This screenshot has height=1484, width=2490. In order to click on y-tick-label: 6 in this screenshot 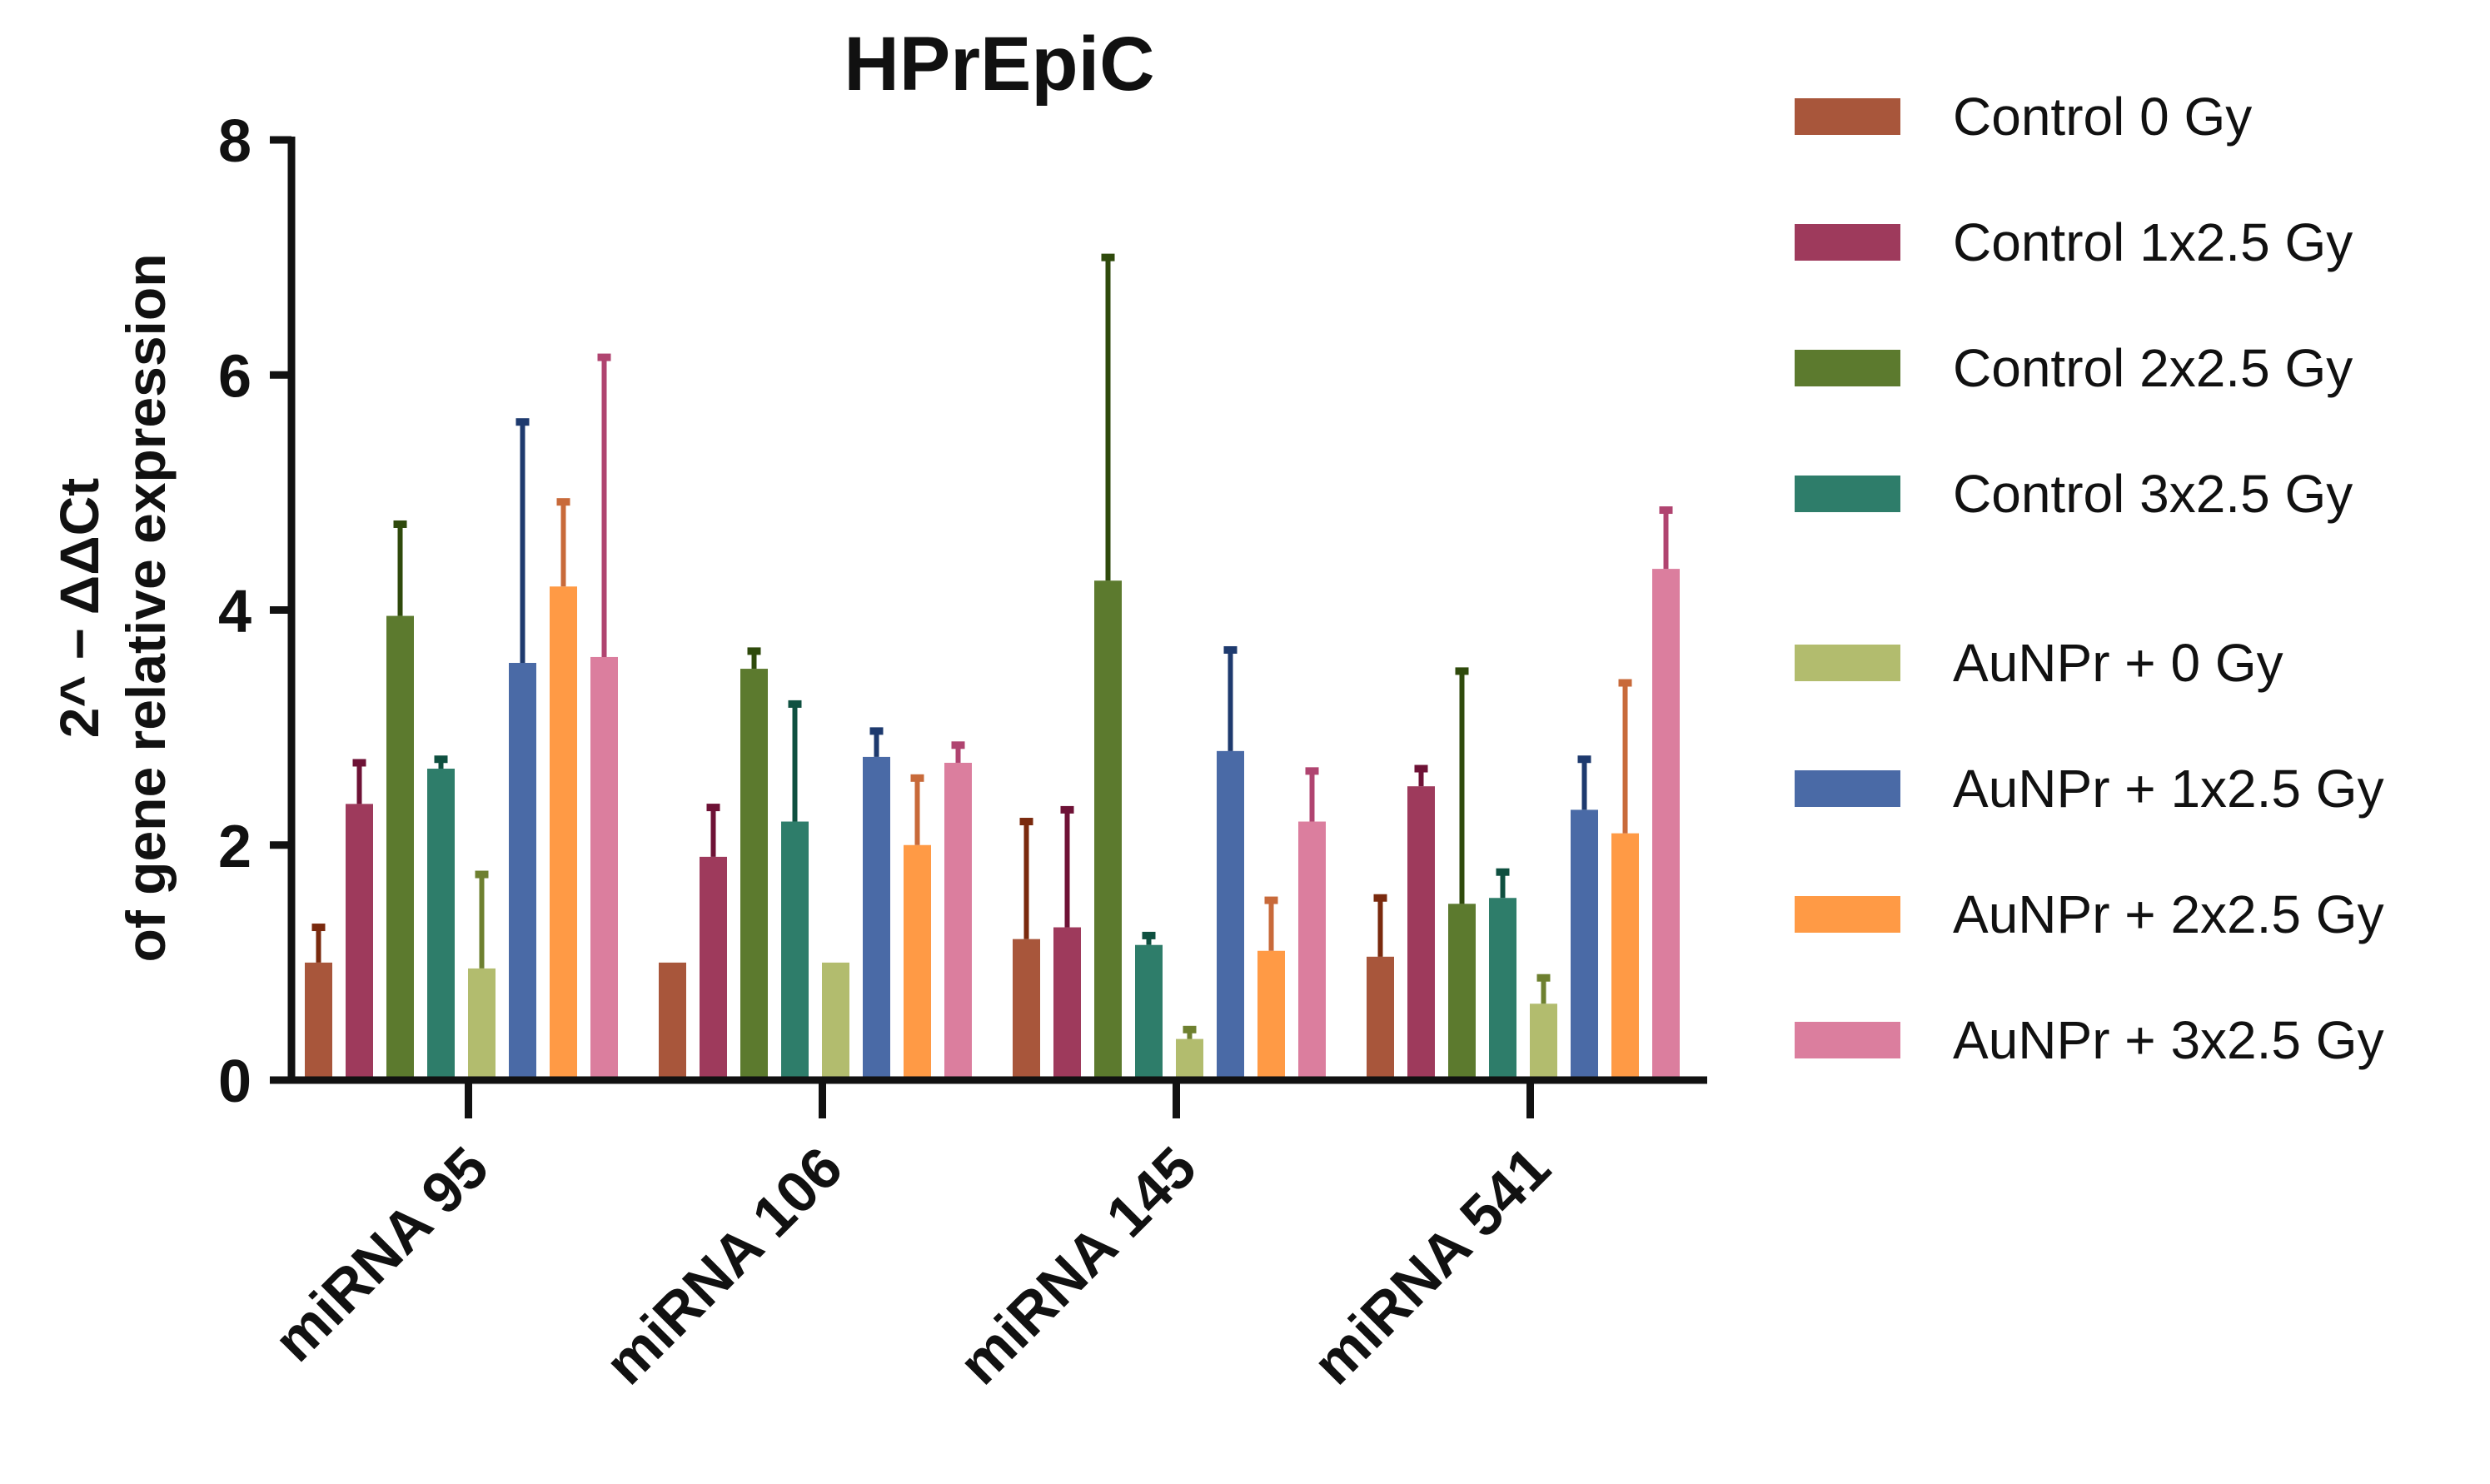, I will do `click(235, 376)`.